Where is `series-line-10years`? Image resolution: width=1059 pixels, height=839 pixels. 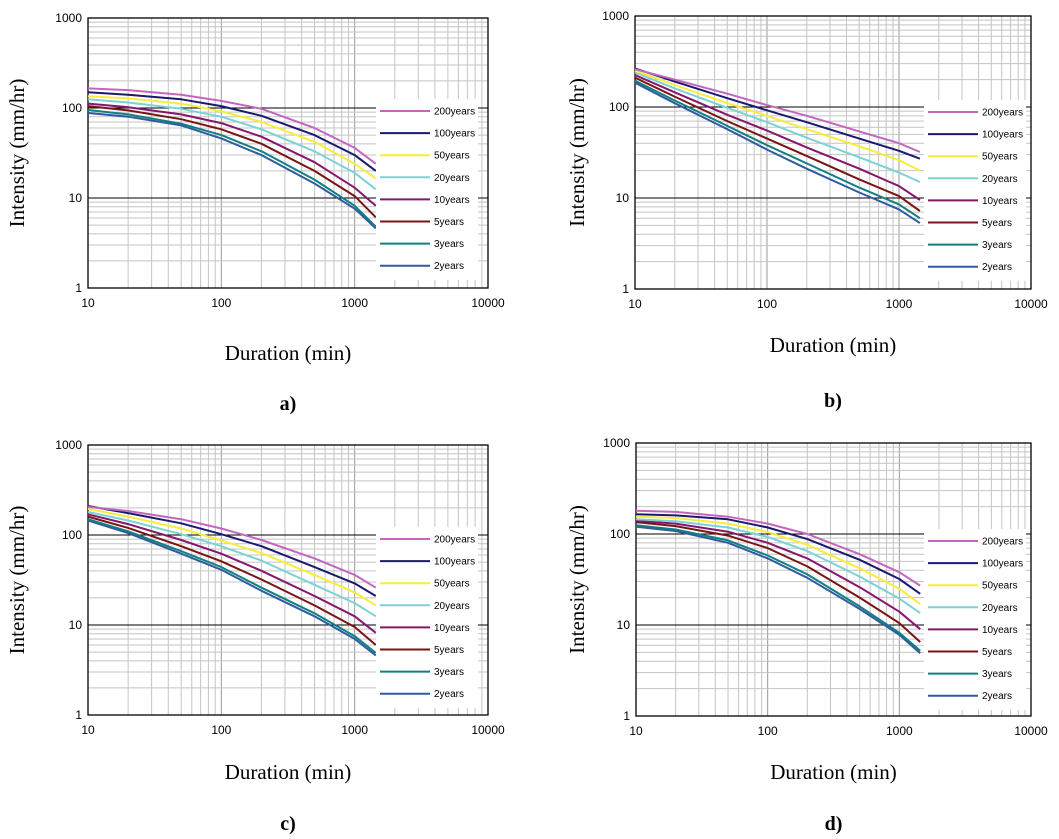 series-line-10years is located at coordinates (778, 575).